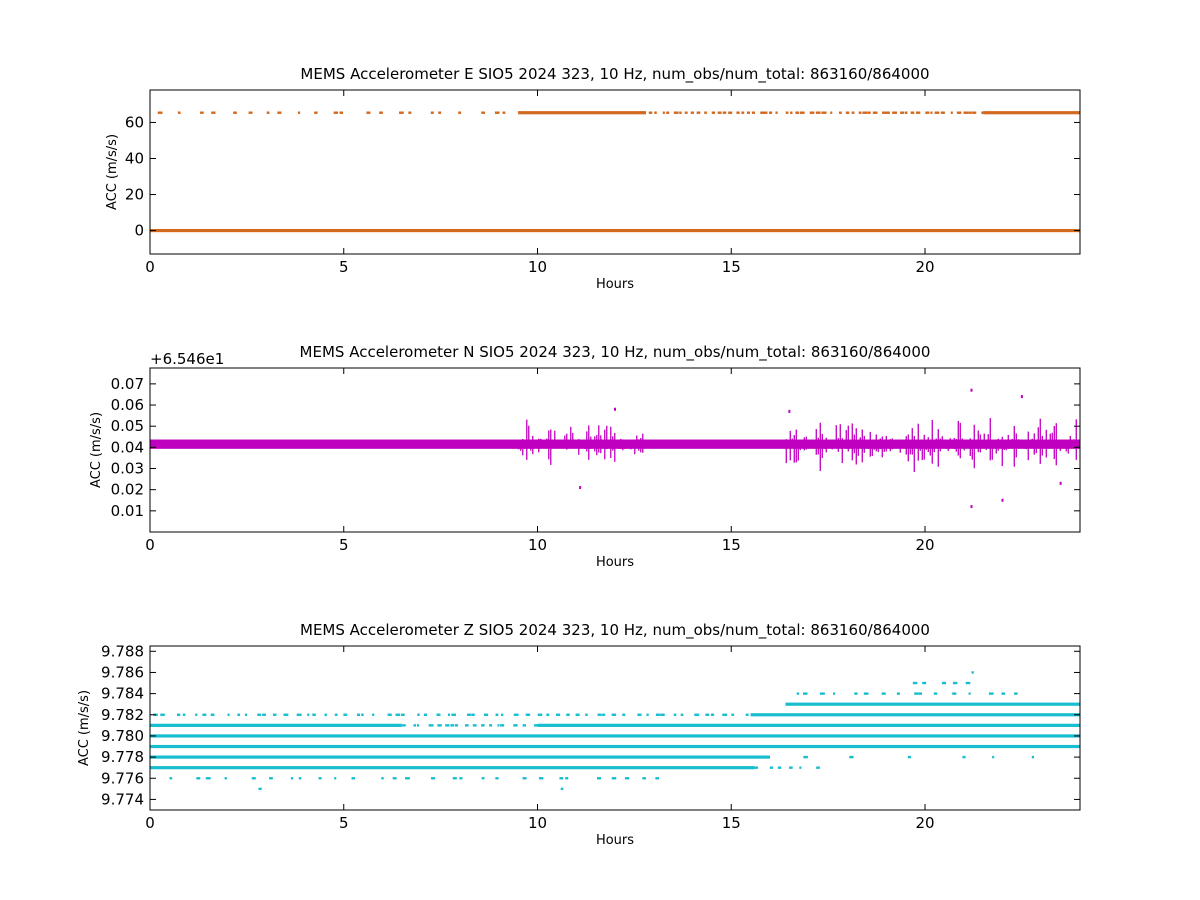 Image resolution: width=1200 pixels, height=900 pixels. I want to click on subplot-n-y-tick-label: 0.04, so click(127, 447).